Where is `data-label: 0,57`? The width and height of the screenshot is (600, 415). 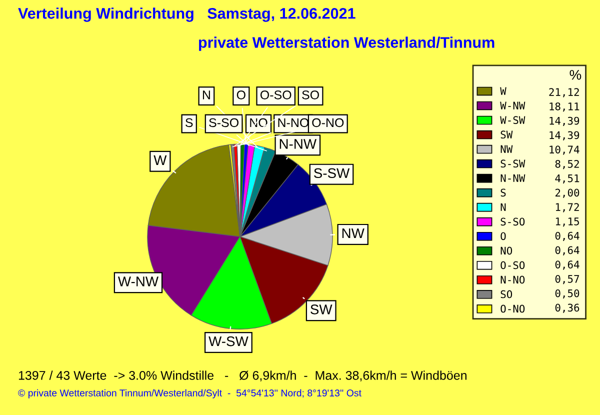
data-label: 0,57 is located at coordinates (567, 279).